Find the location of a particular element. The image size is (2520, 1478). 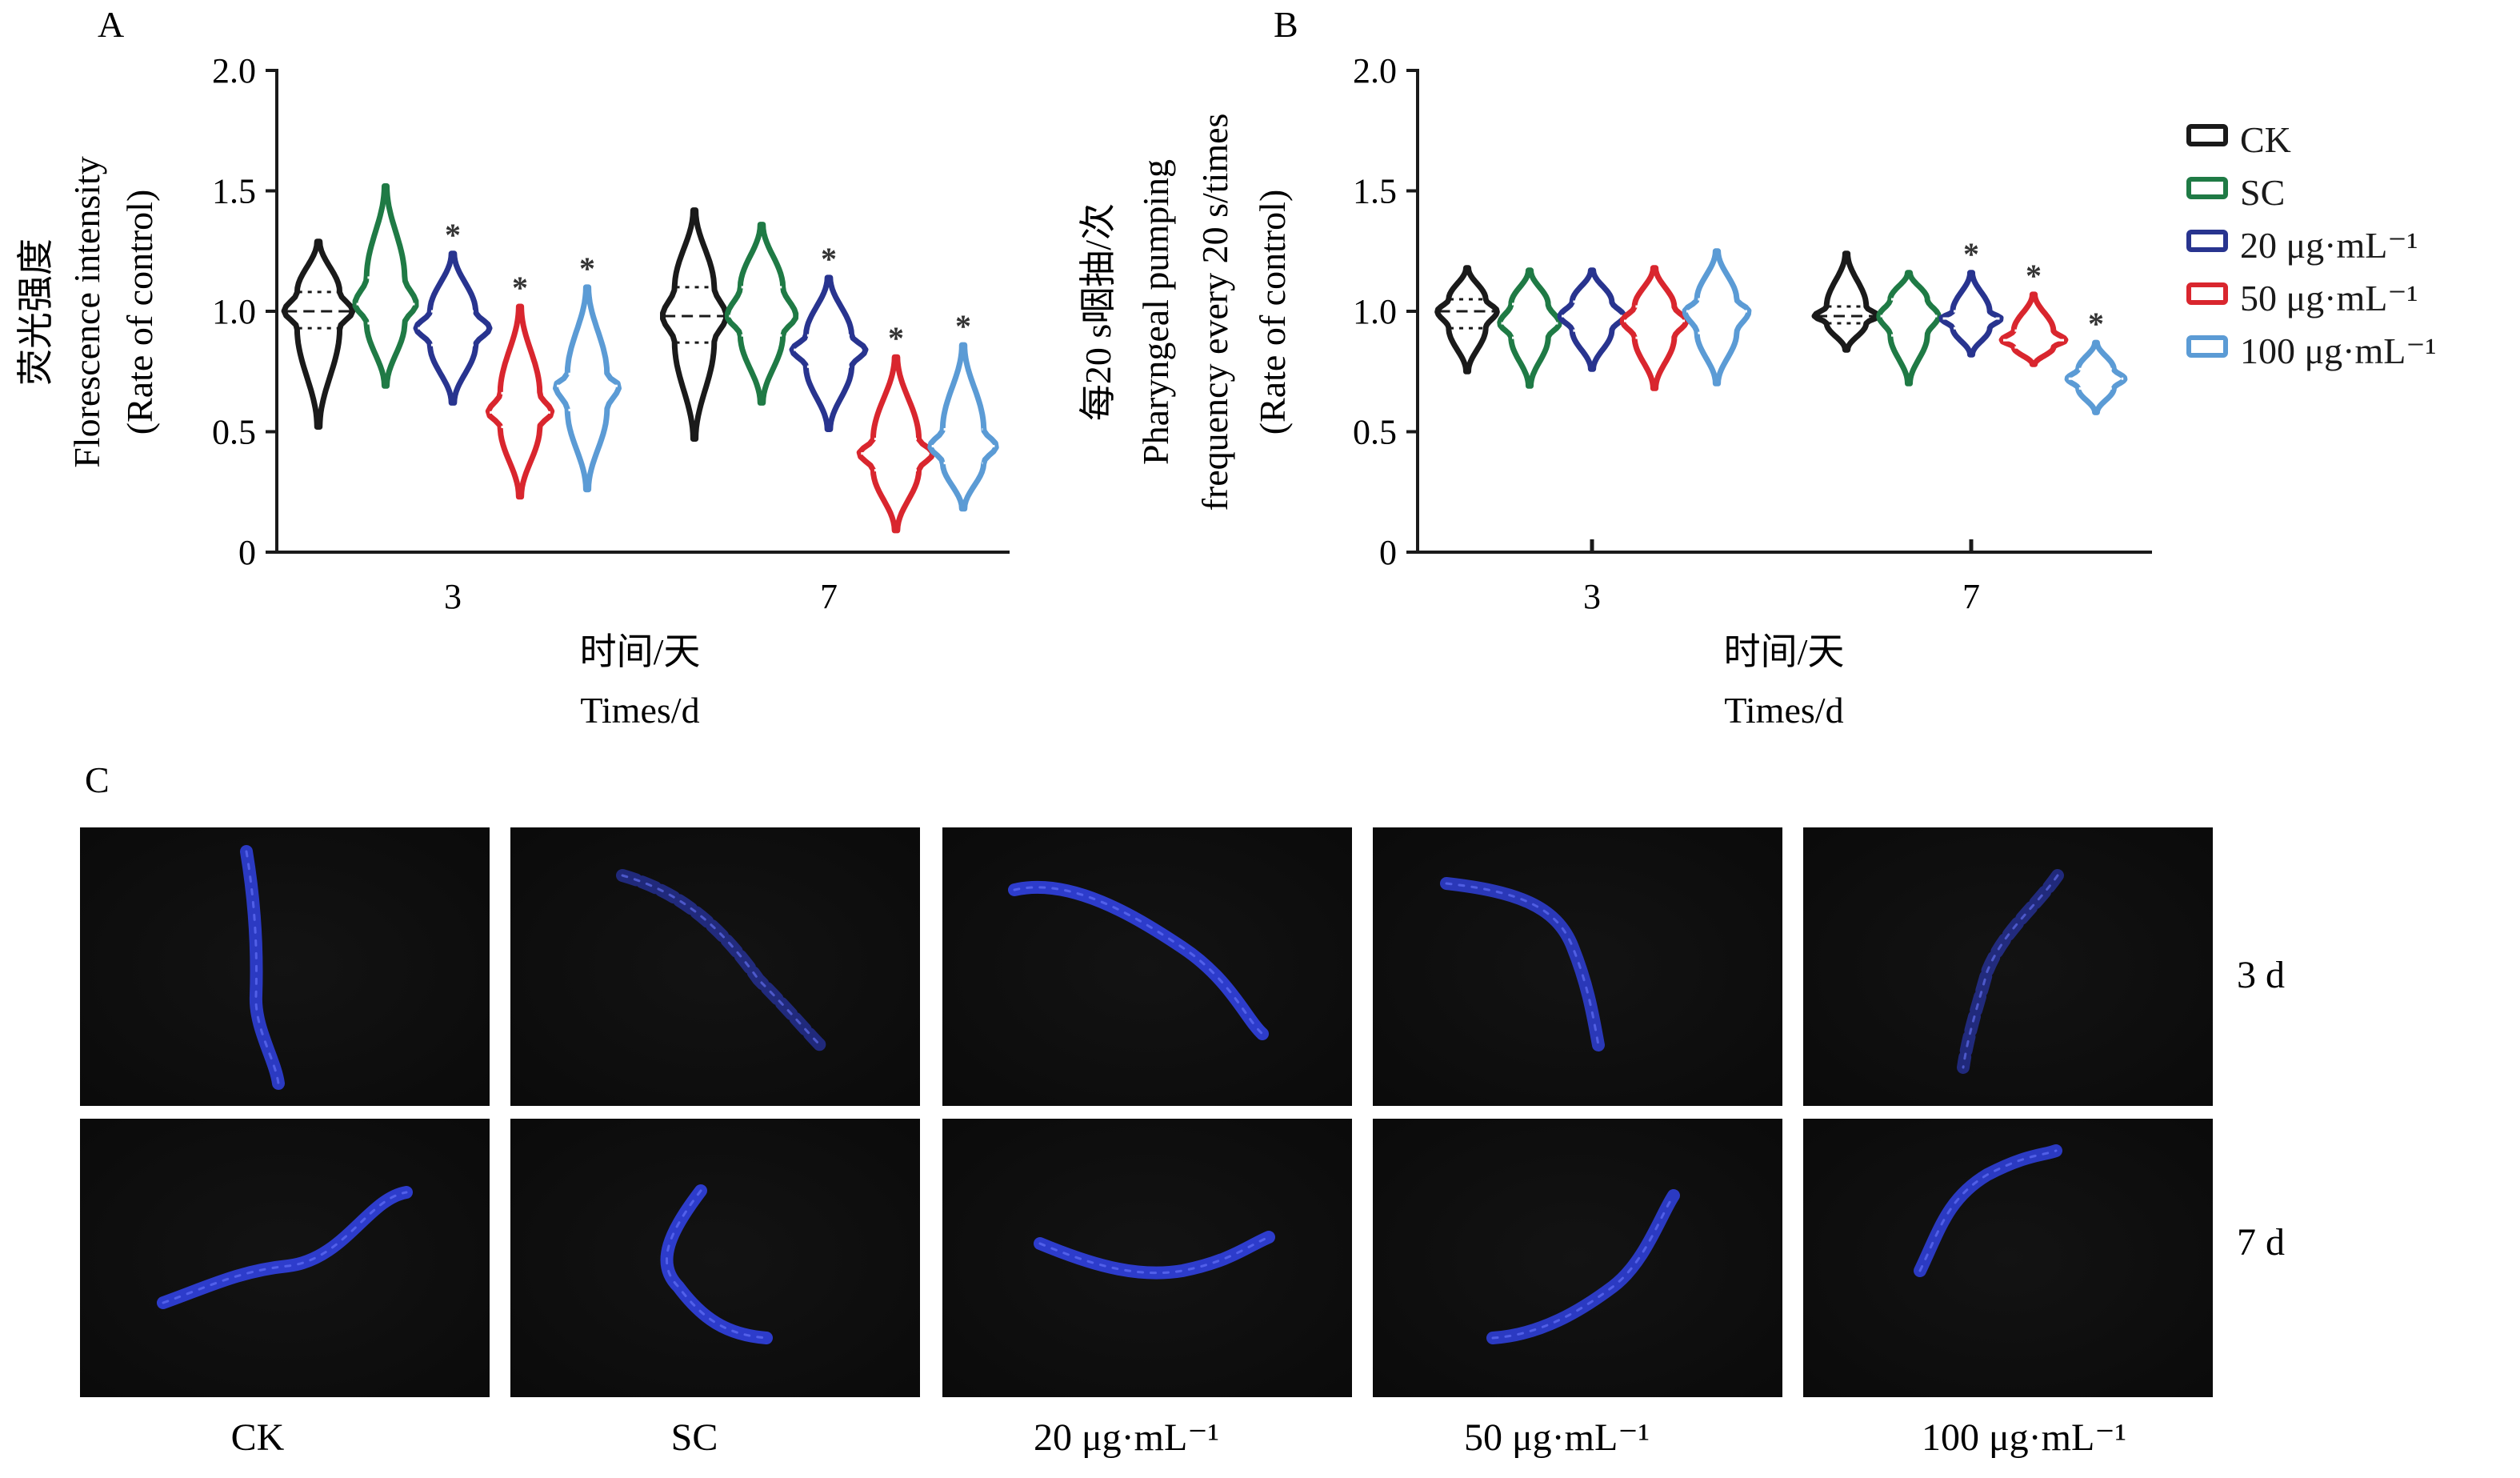

nematode-fluorescence is located at coordinates (722, 962).